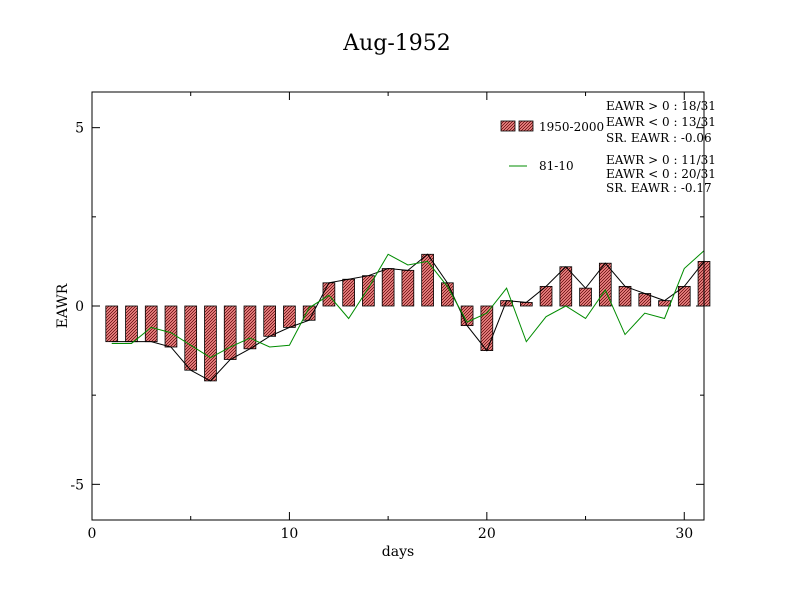 Image resolution: width=792 pixels, height=612 pixels. I want to click on y-axis-label: EAWR, so click(63, 305).